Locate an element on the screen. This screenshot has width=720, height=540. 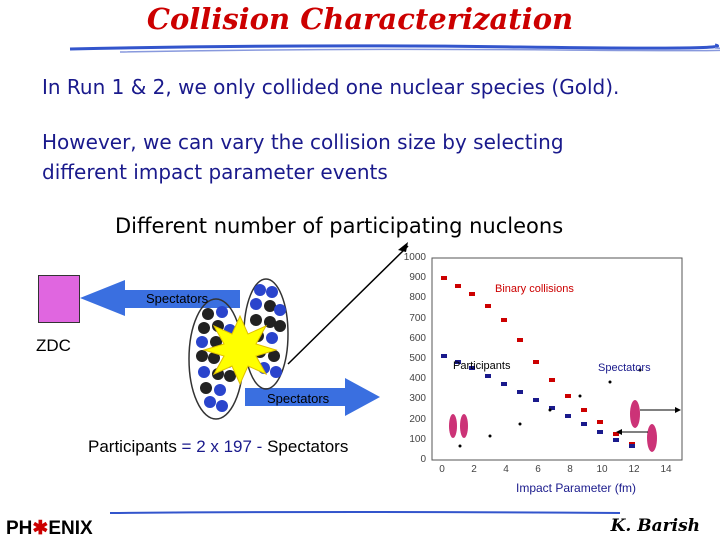
formula-participants: Participants is located at coordinates (135, 446).